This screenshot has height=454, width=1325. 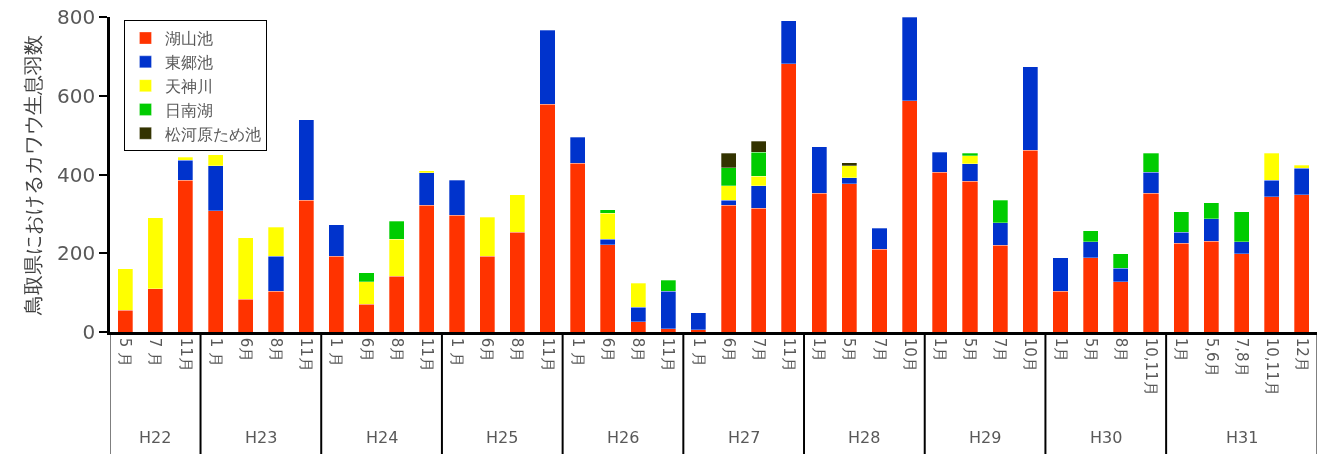 What do you see at coordinates (189, 63) in the screenshot?
I see `legend-label: 東郷池` at bounding box center [189, 63].